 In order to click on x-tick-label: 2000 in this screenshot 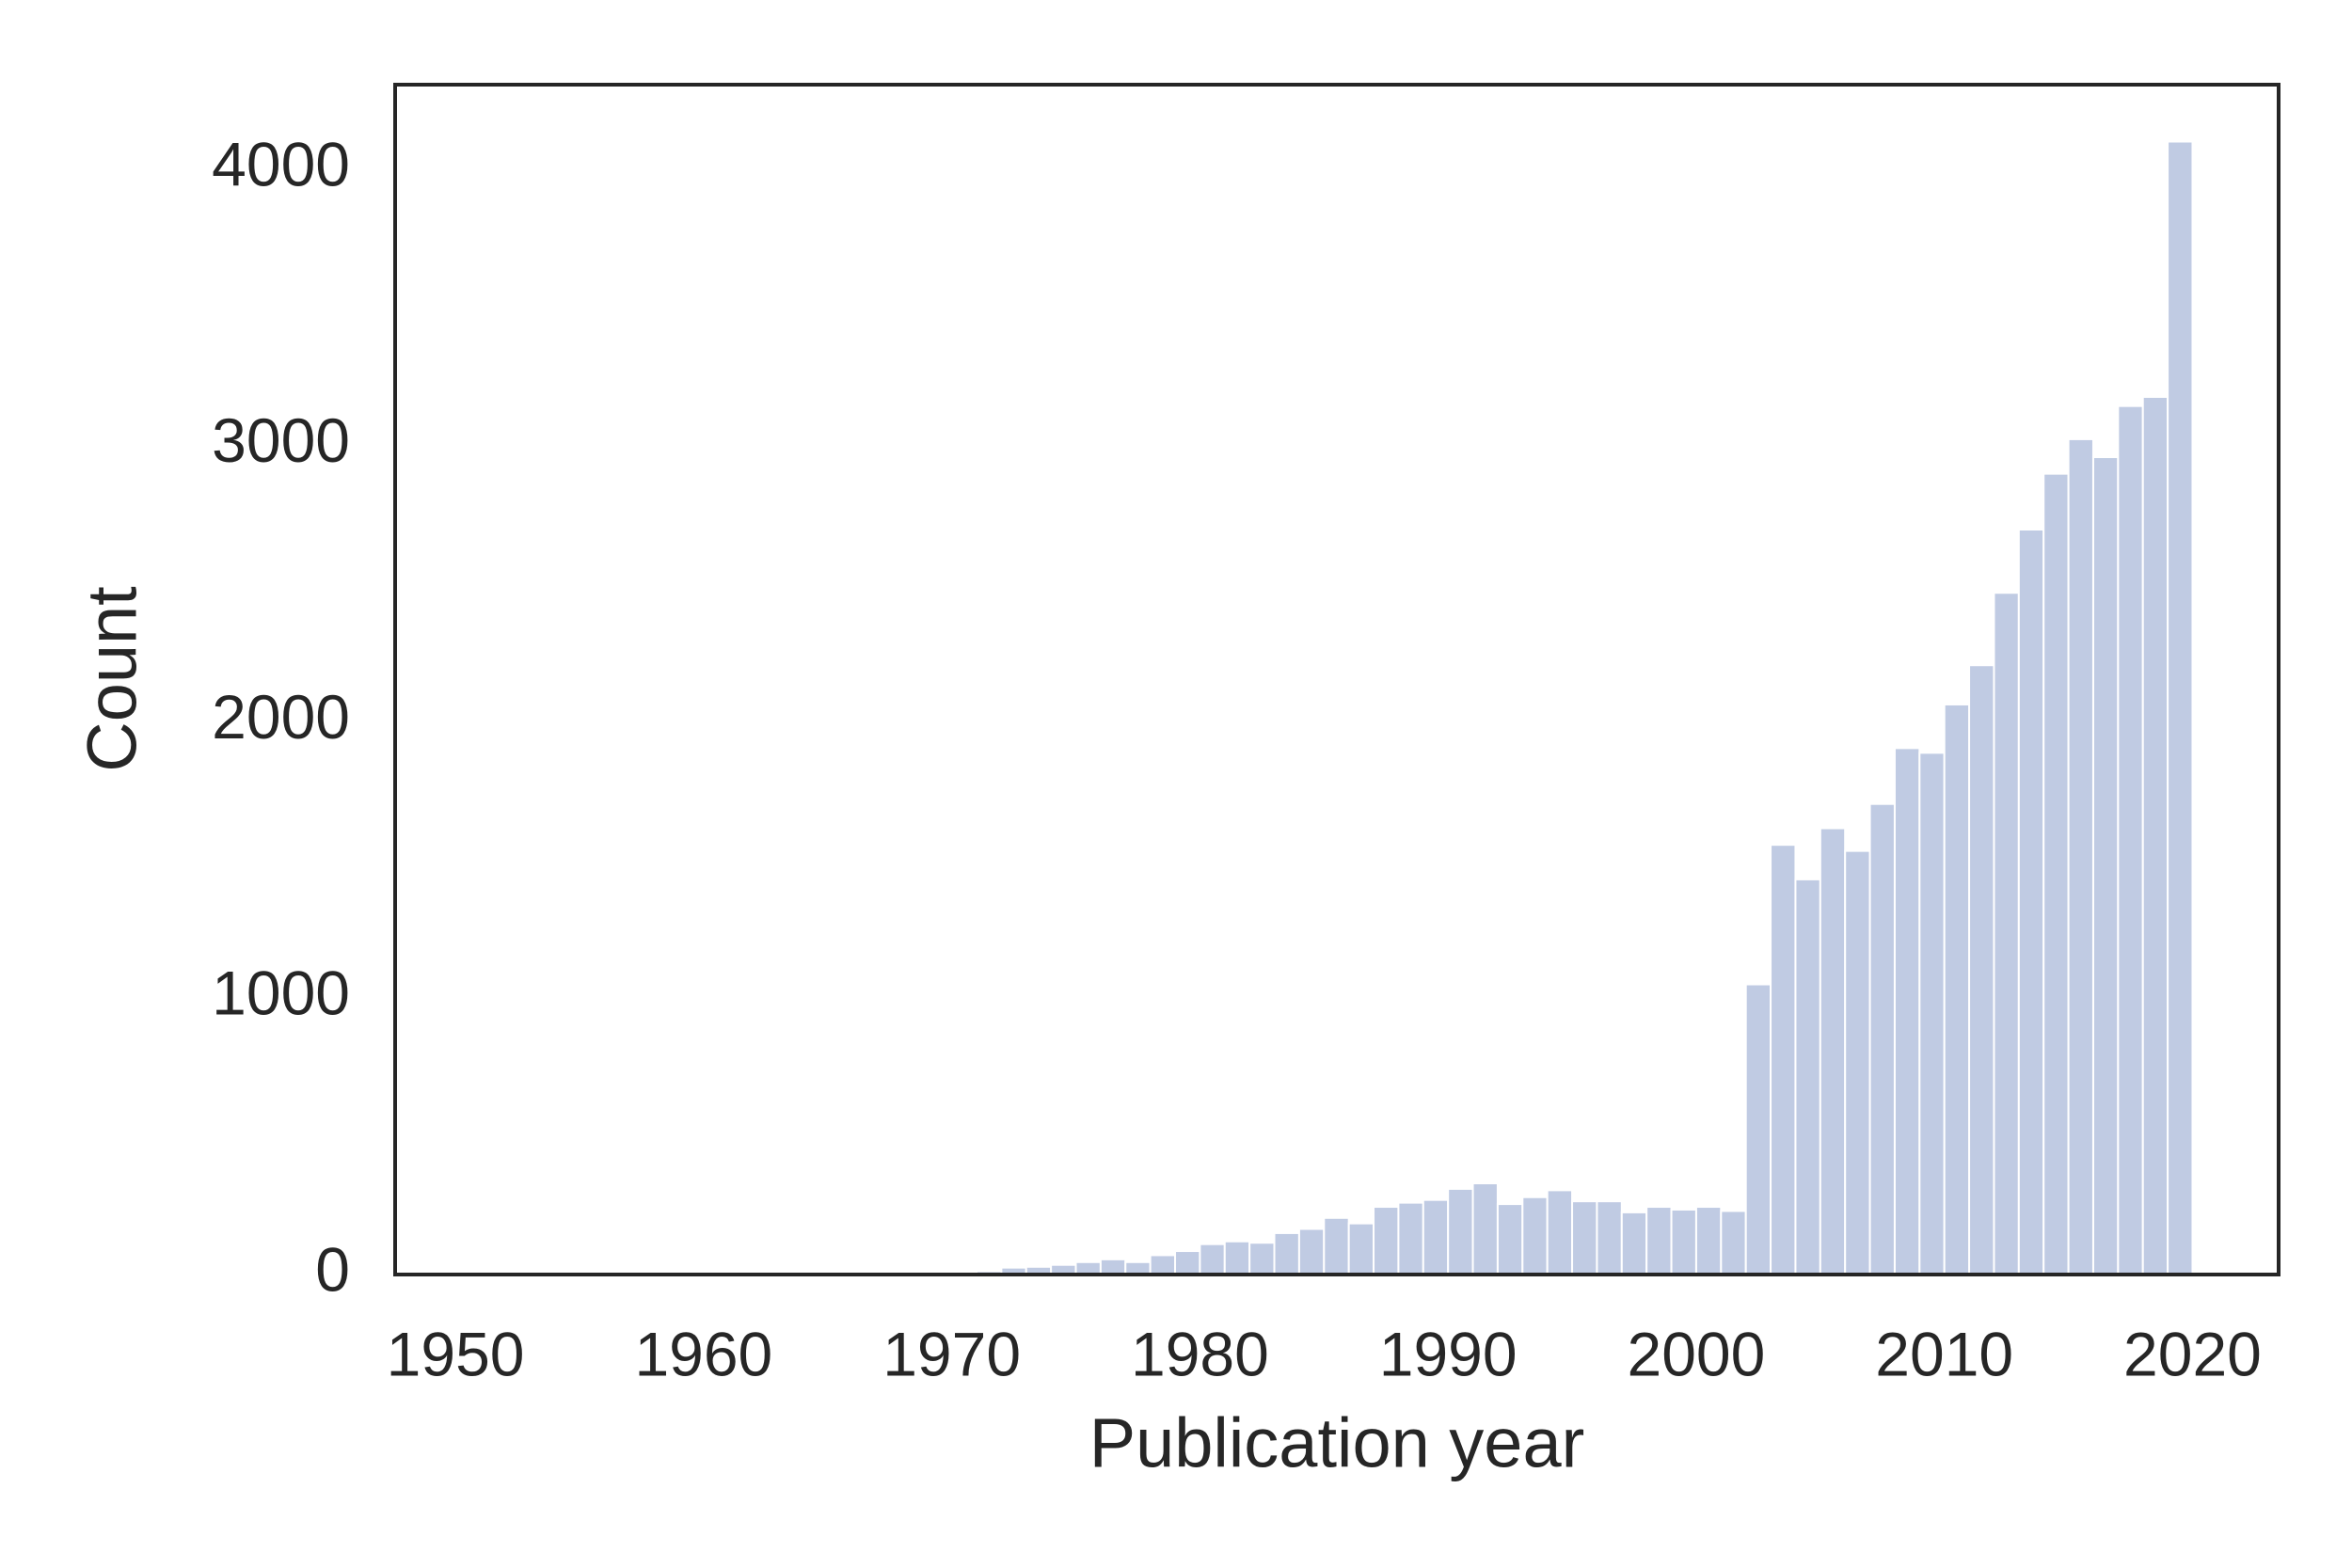, I will do `click(1697, 1353)`.